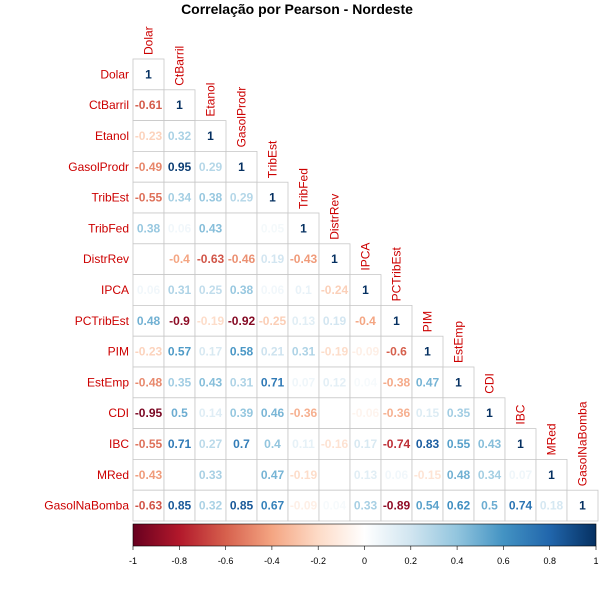 The height and width of the screenshot is (600, 600). I want to click on chart-title: Correlação por Pearson - Nordeste, so click(297, 9).